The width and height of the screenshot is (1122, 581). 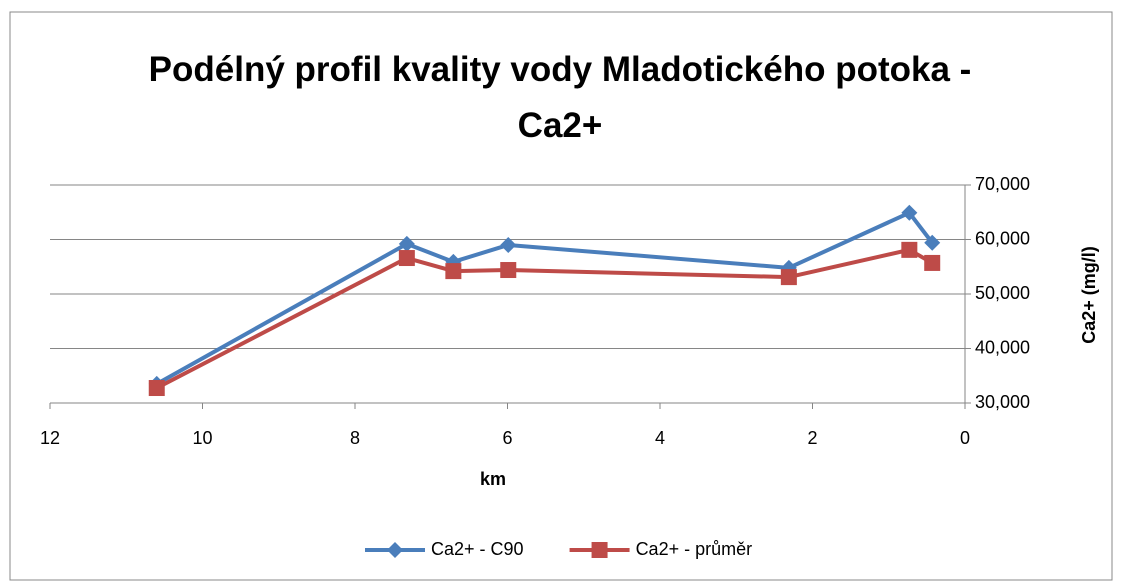 What do you see at coordinates (660, 438) in the screenshot?
I see `x-tick-label: 4` at bounding box center [660, 438].